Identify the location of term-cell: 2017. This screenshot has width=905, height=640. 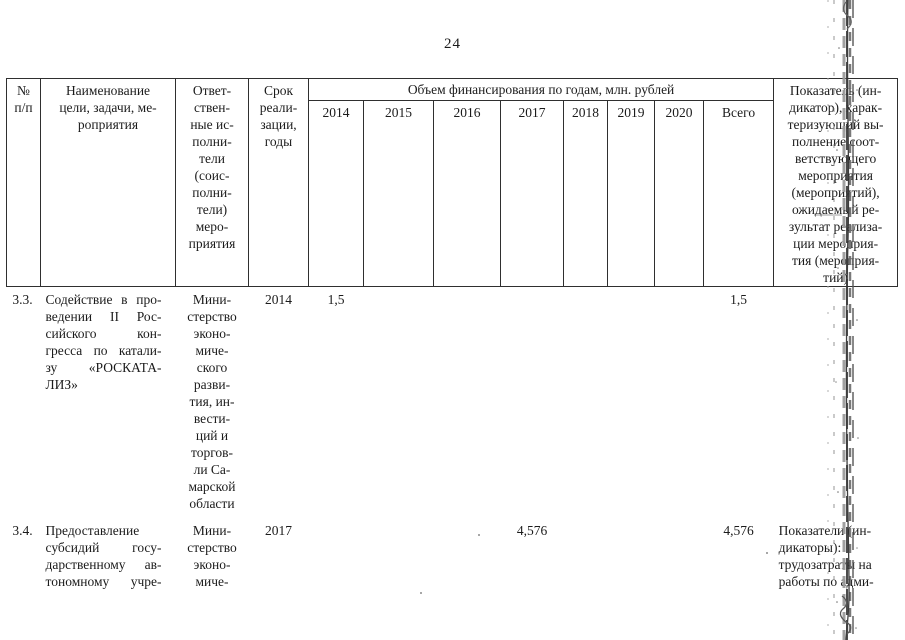
(278, 530).